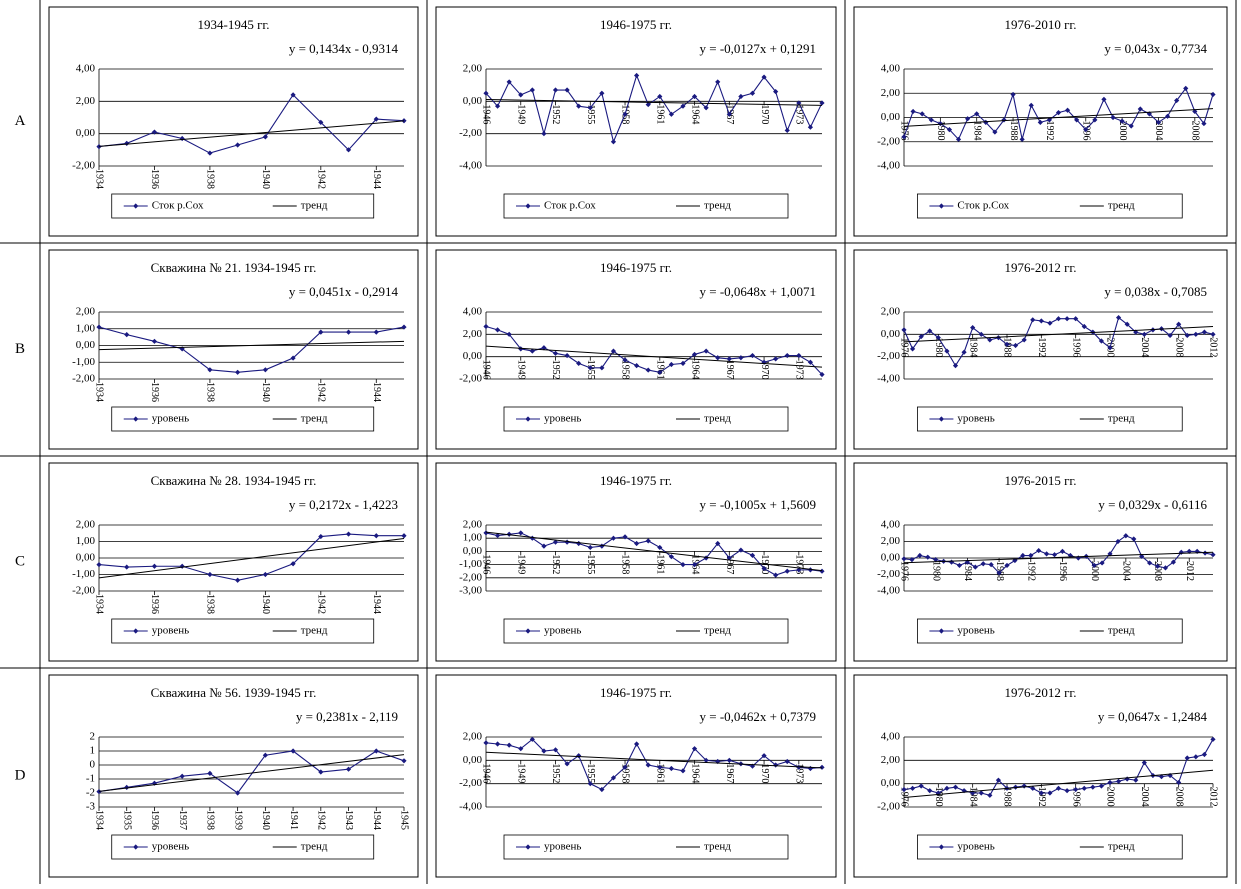 Image resolution: width=1241 pixels, height=889 pixels. What do you see at coordinates (321, 604) in the screenshot?
I see `x-tick-label: 1942` at bounding box center [321, 604].